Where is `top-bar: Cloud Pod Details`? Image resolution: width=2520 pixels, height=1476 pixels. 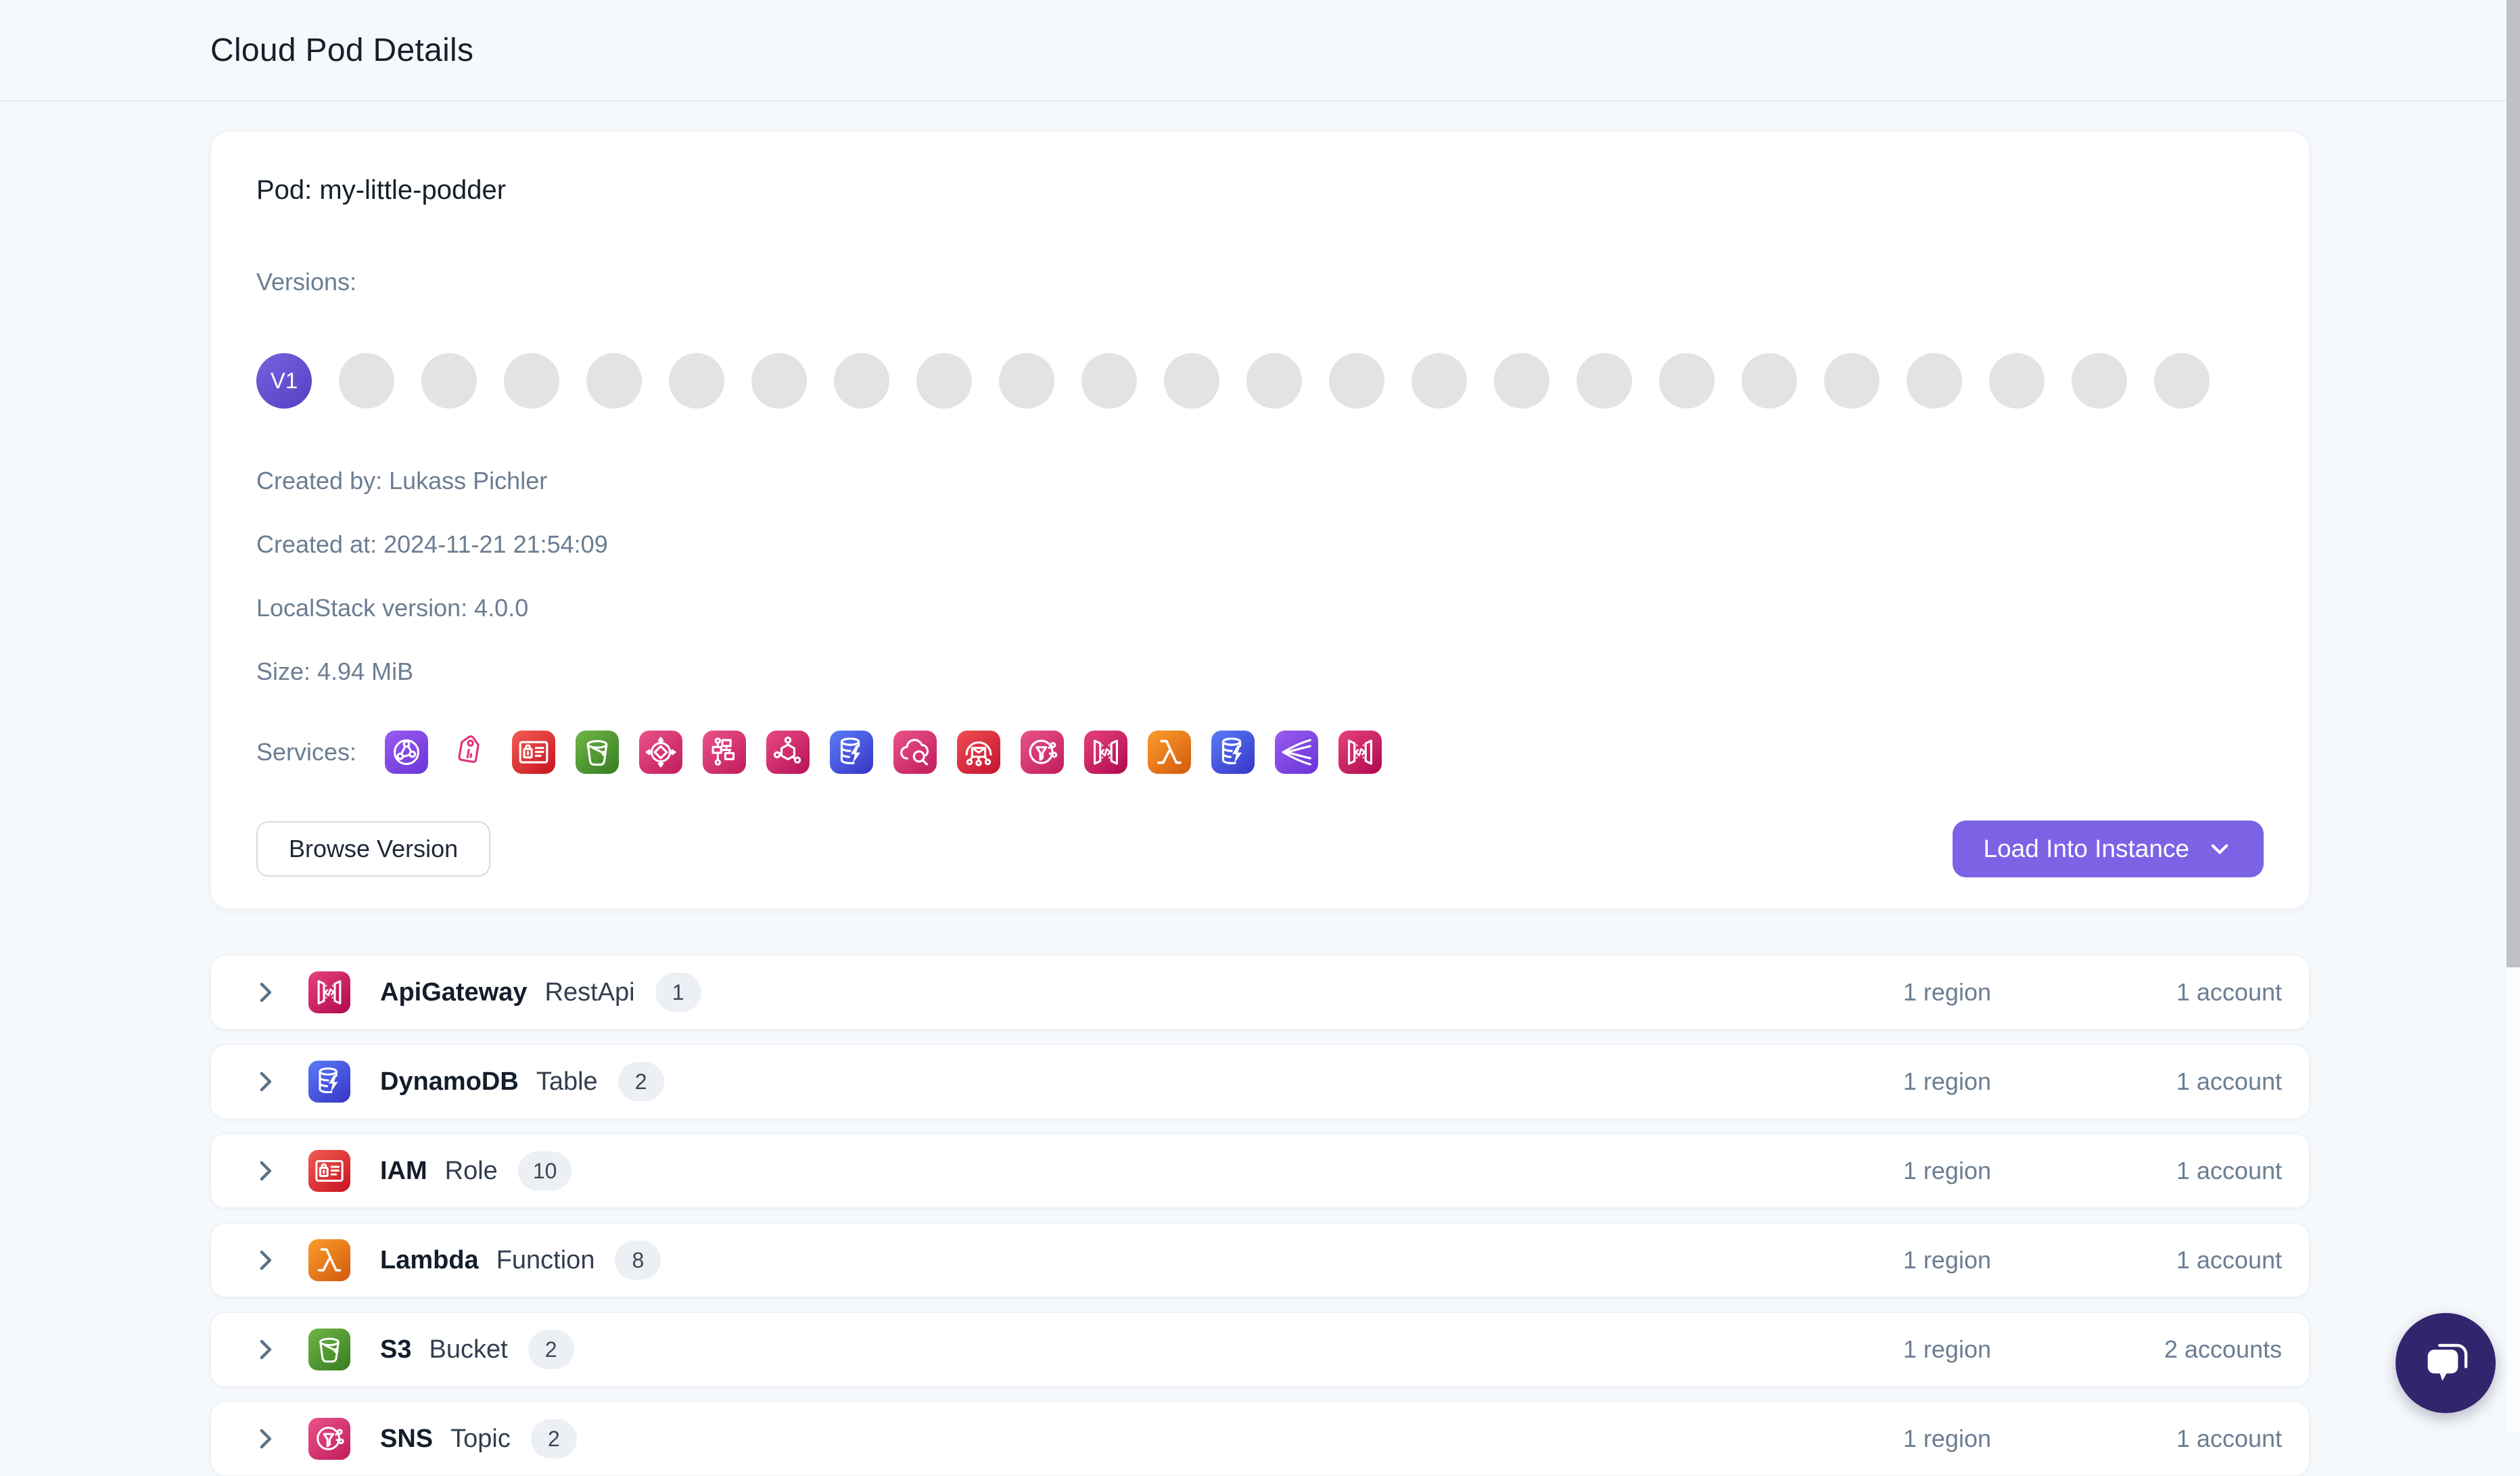
top-bar: Cloud Pod Details is located at coordinates (1260, 51).